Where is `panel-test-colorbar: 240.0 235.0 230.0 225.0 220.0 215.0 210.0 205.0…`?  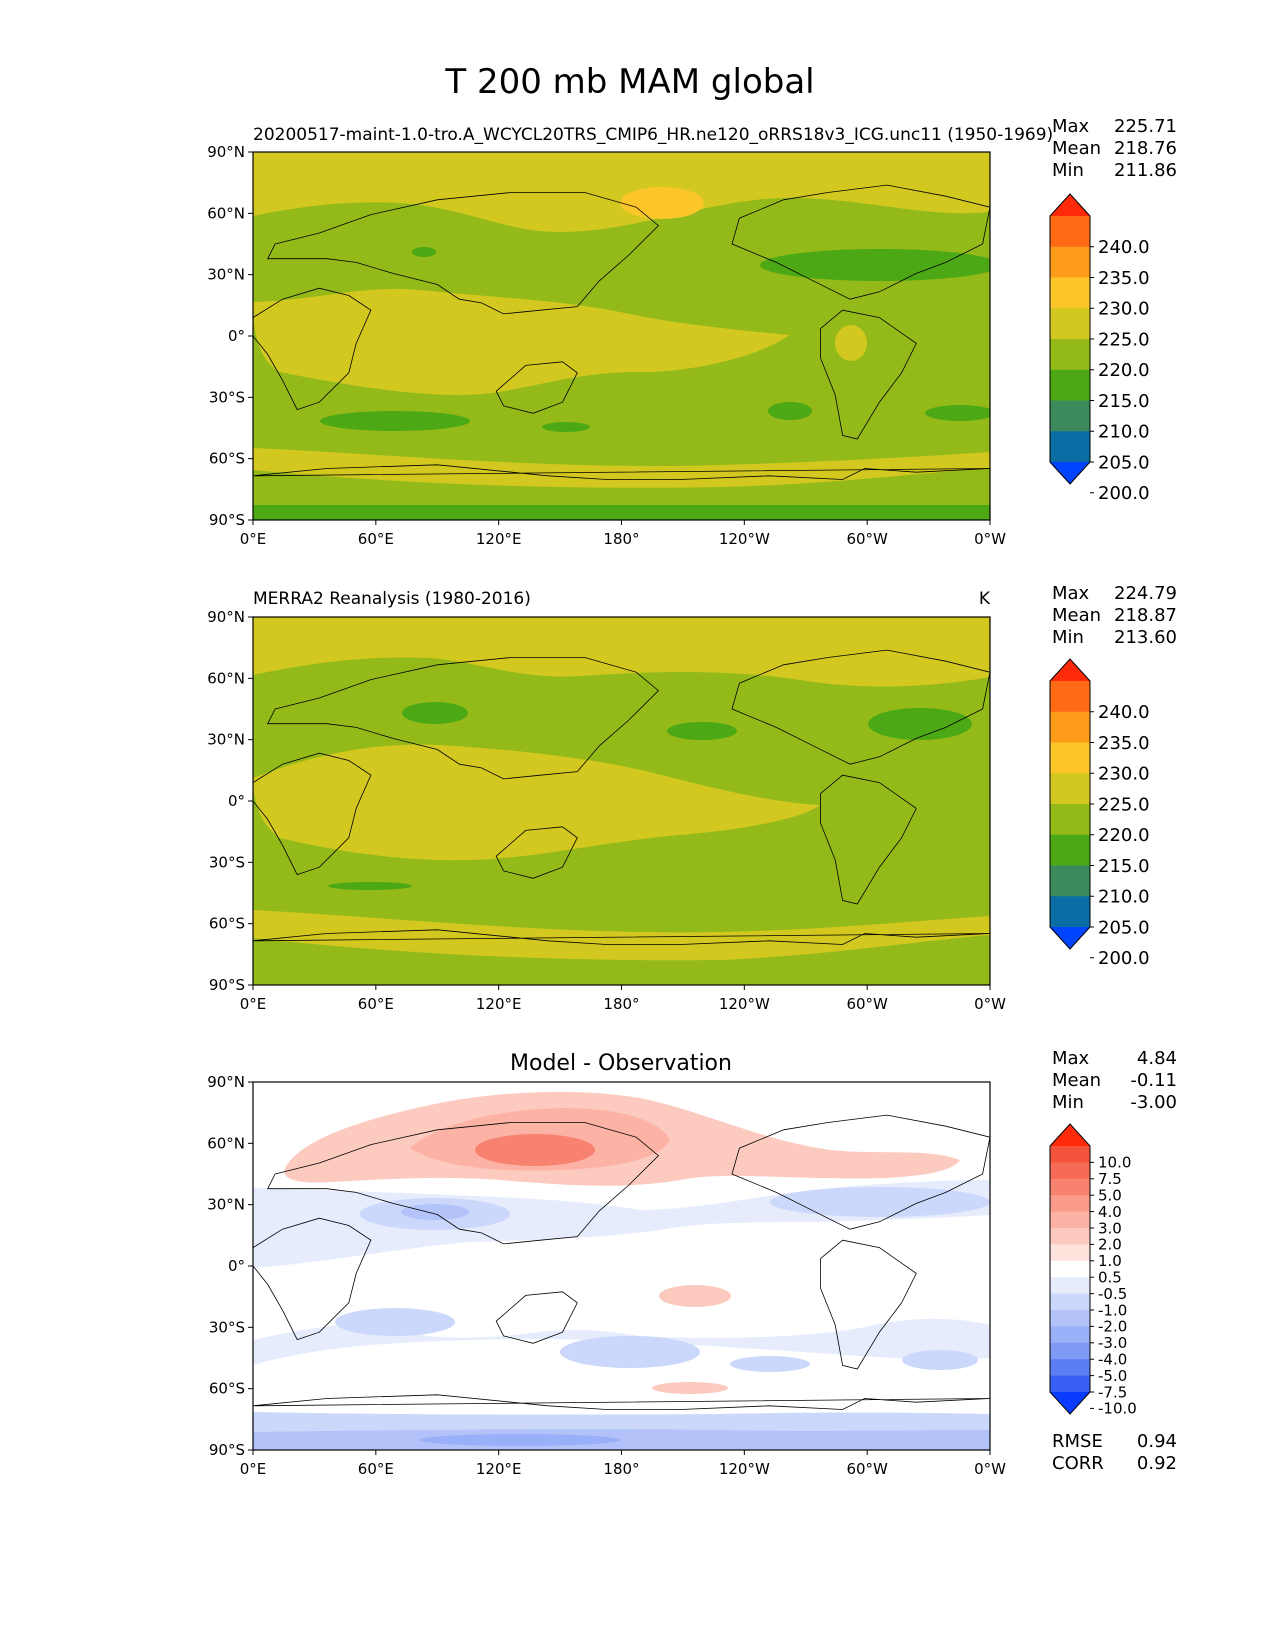 panel-test-colorbar: 240.0 235.0 230.0 225.0 220.0 215.0 210.0 205.0… is located at coordinates (1099, 348).